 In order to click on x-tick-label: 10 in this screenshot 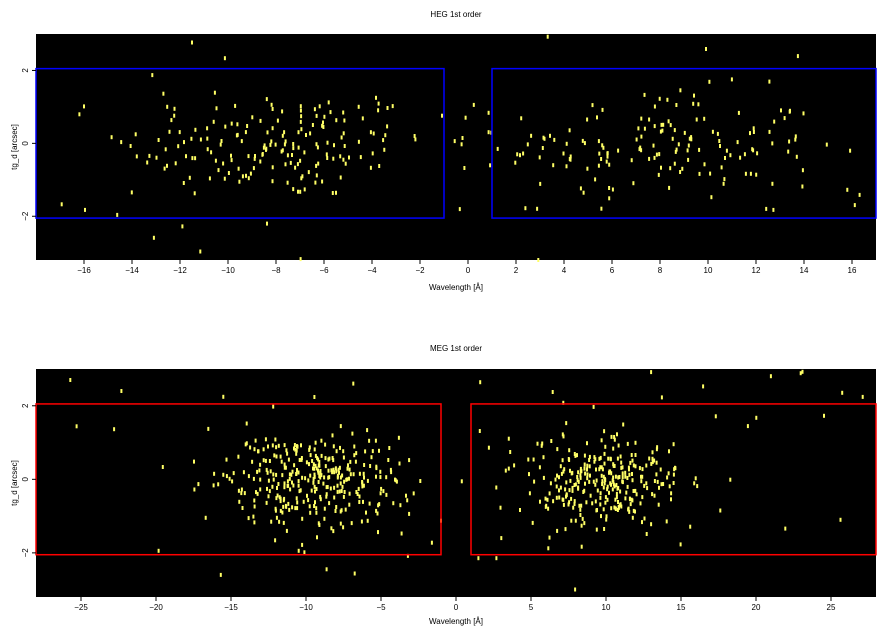, I will do `click(606, 607)`.